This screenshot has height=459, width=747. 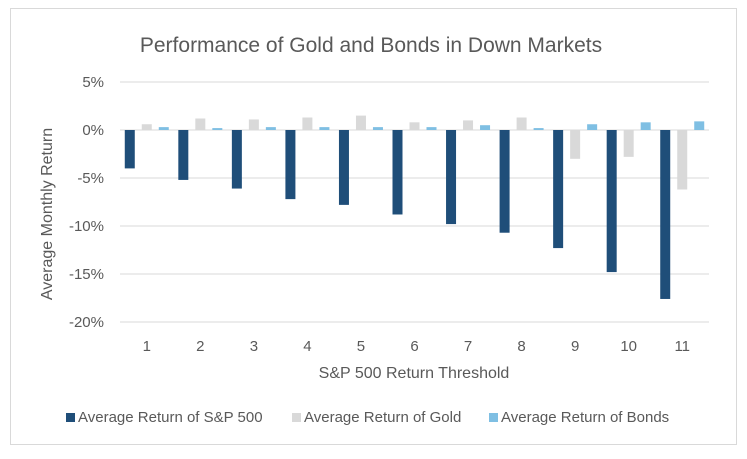 What do you see at coordinates (254, 346) in the screenshot?
I see `x-tick-label: 3` at bounding box center [254, 346].